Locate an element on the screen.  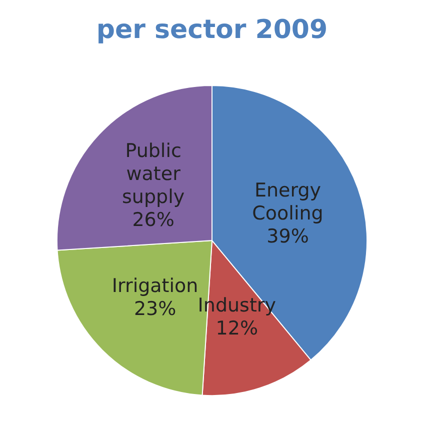
data-label: 23% is located at coordinates (155, 309).